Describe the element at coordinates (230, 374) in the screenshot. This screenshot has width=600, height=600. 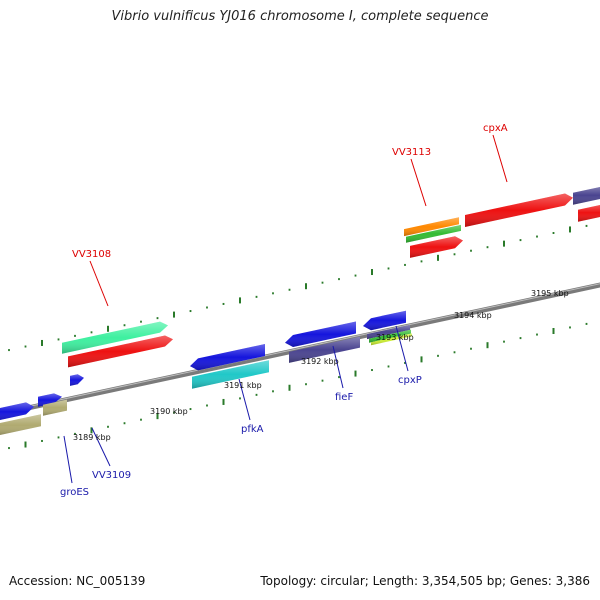
I see `gene-pfka-bar` at that location.